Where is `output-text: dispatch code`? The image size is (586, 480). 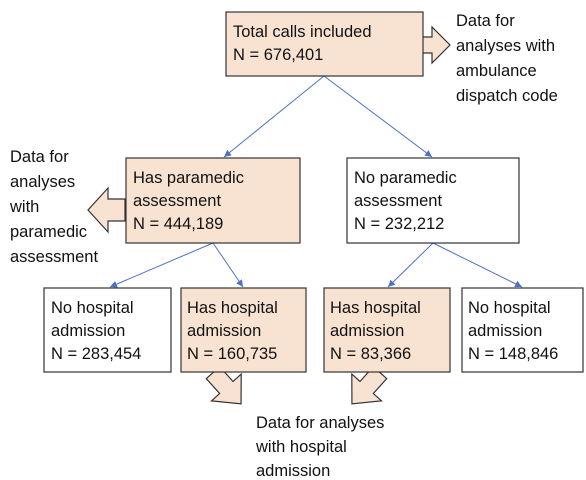
output-text: dispatch code is located at coordinates (507, 96).